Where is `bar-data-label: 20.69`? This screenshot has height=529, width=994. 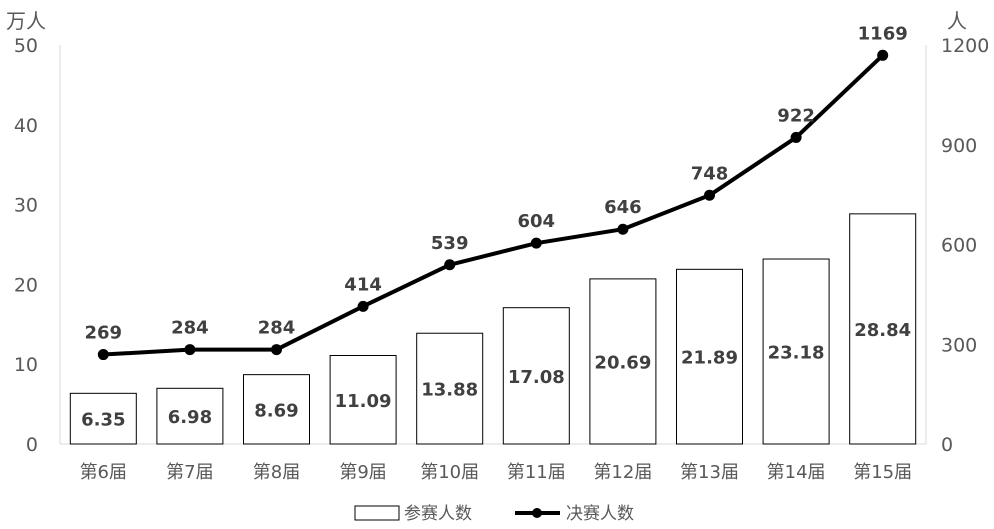
bar-data-label: 20.69 is located at coordinates (622, 362).